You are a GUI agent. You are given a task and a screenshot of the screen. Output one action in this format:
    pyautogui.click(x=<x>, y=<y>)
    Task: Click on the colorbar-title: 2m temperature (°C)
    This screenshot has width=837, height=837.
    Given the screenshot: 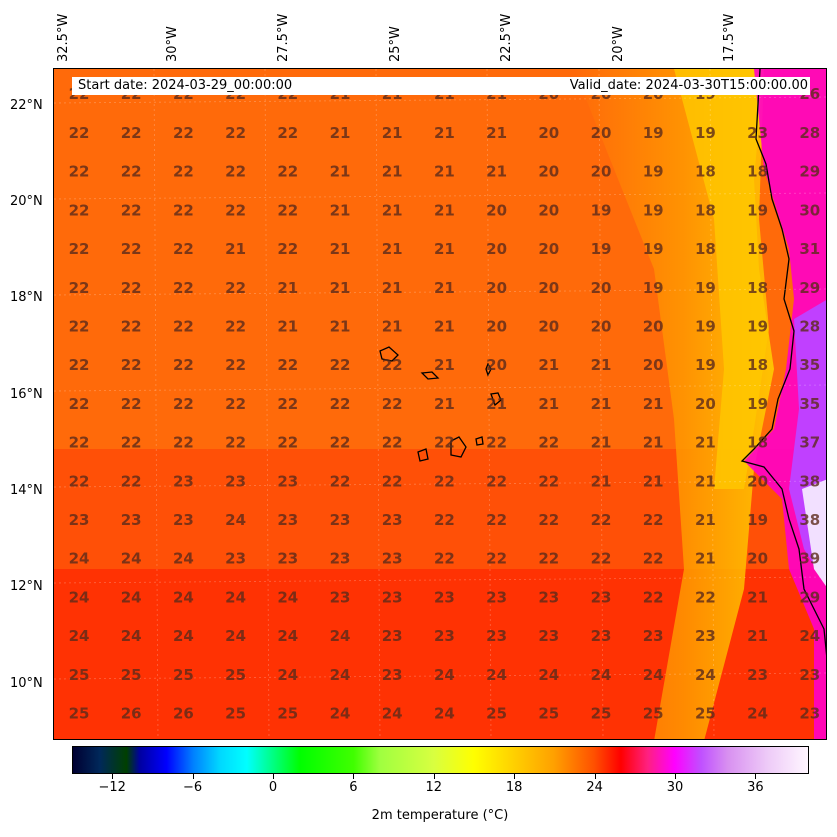 What is the action you would take?
    pyautogui.click(x=440, y=815)
    